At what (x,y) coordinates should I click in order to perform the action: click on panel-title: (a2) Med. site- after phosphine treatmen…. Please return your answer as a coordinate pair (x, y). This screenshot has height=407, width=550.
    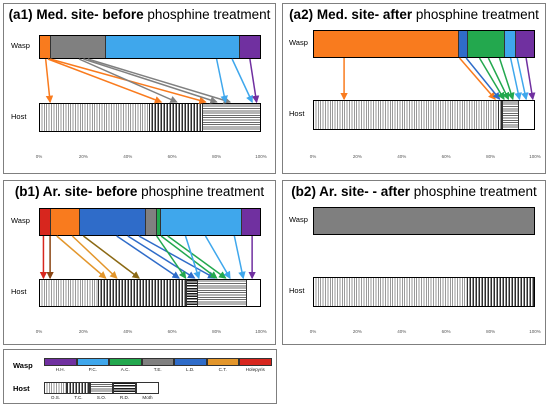
    Looking at the image, I should click on (414, 14).